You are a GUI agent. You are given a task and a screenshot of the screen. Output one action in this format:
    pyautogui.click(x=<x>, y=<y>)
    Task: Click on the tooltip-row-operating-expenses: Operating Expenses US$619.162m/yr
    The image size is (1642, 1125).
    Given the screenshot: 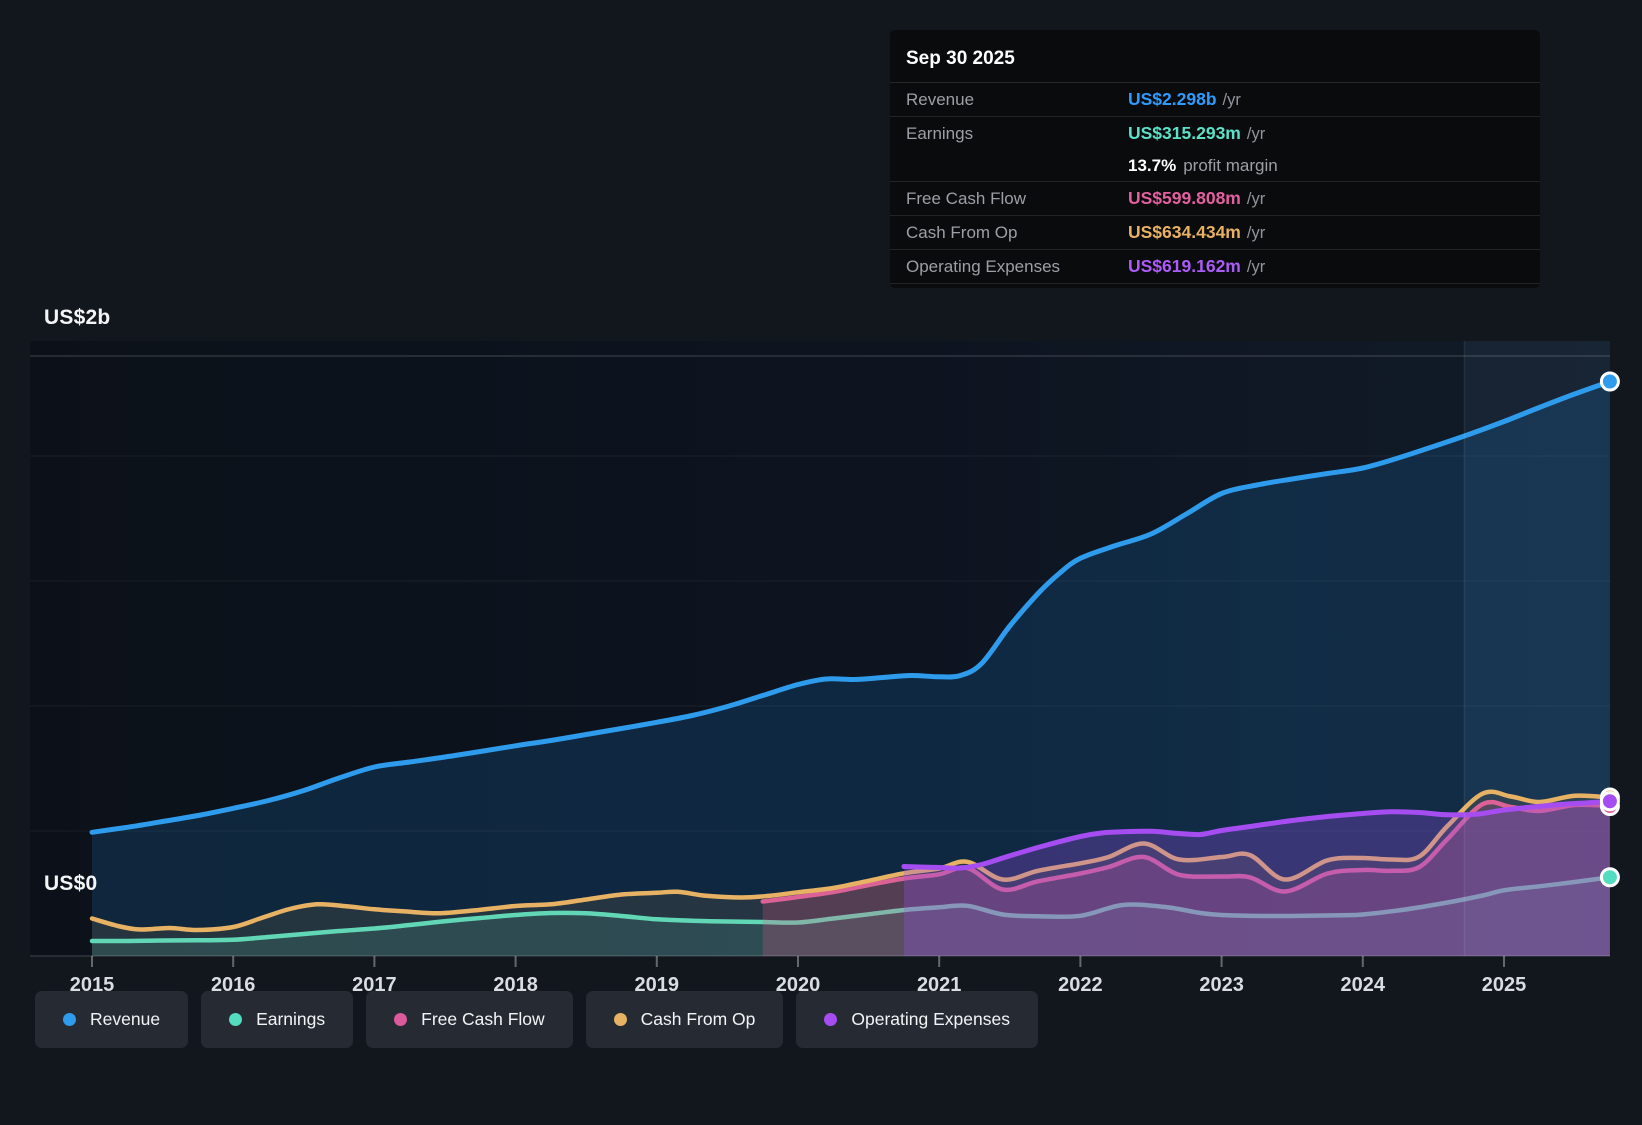 What is the action you would take?
    pyautogui.click(x=1215, y=267)
    